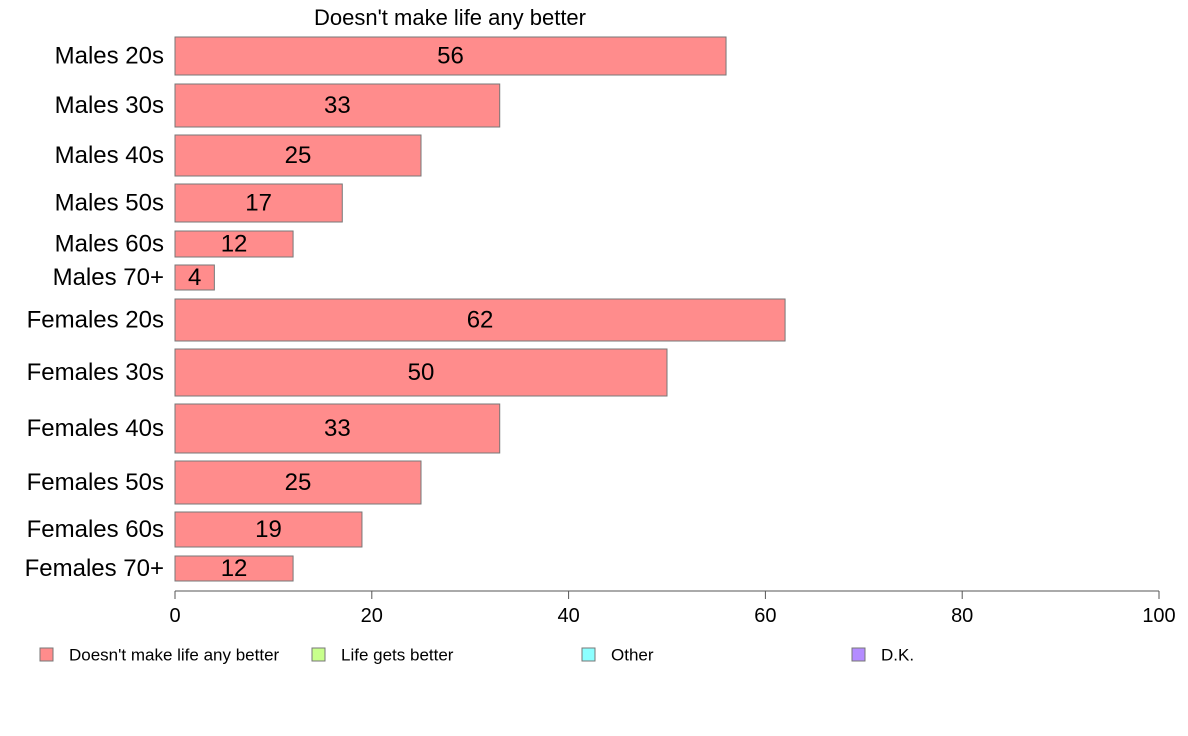  I want to click on category-label: Females 60s, so click(95, 529).